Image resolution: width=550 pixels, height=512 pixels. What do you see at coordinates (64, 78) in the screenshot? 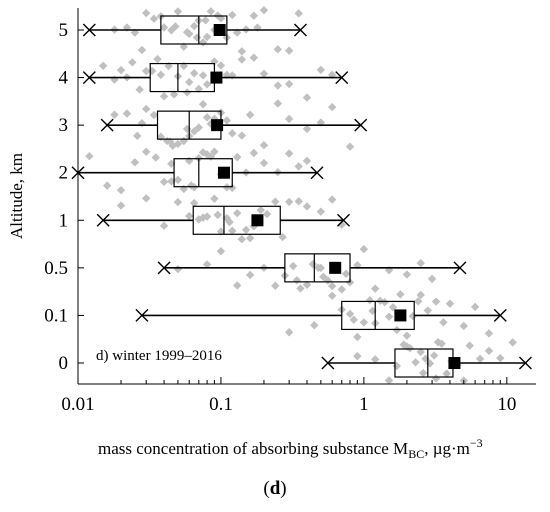
I see `y-tick-label: 4` at bounding box center [64, 78].